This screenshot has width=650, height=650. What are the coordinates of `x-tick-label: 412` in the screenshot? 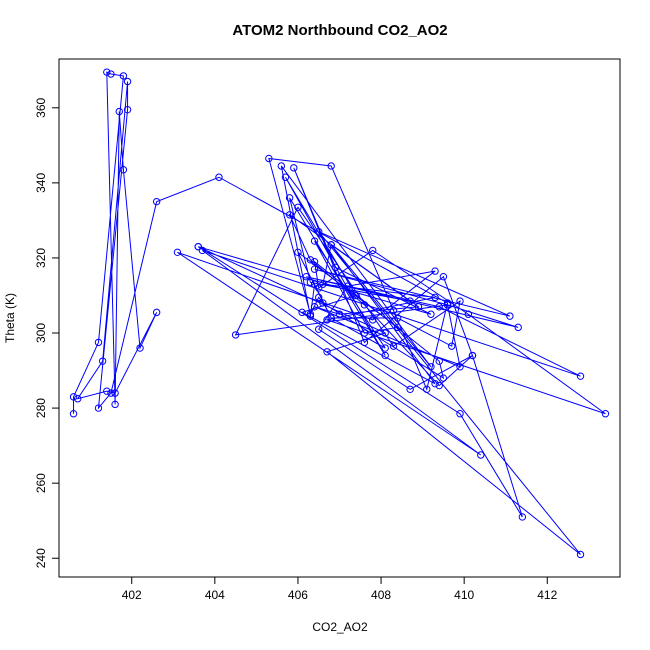 It's located at (547, 595).